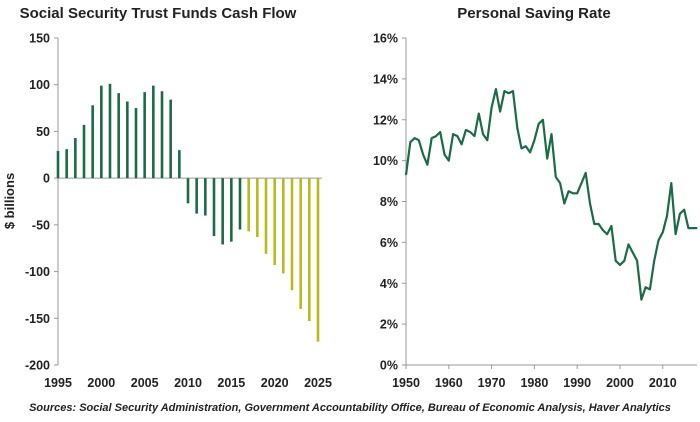  What do you see at coordinates (406, 383) in the screenshot?
I see `saving-rate-x-tick-label: 1950` at bounding box center [406, 383].